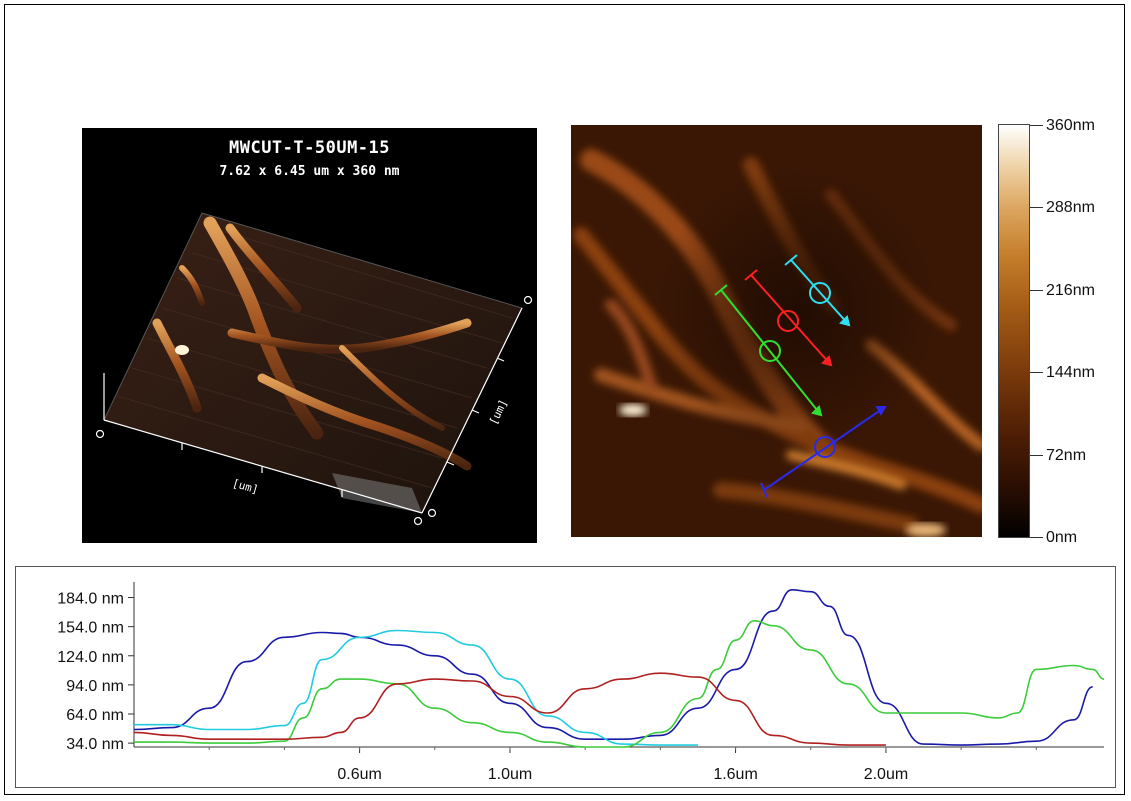 The image size is (1131, 801). Describe the element at coordinates (309, 171) in the screenshot. I see `scan-dimensions: 7.62 x 6.45 um x 360 nm` at that location.